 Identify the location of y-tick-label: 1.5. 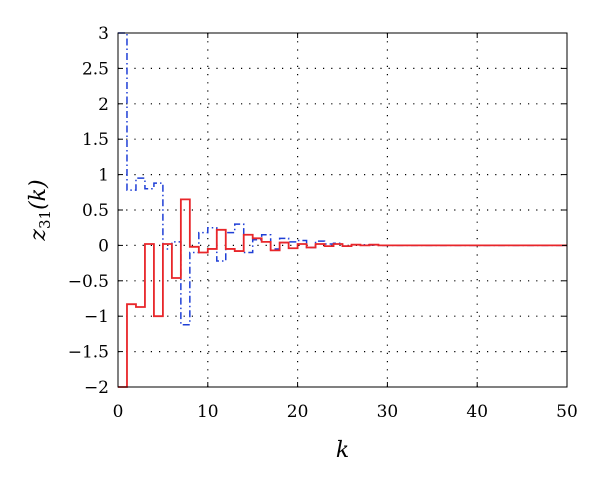
(95, 140).